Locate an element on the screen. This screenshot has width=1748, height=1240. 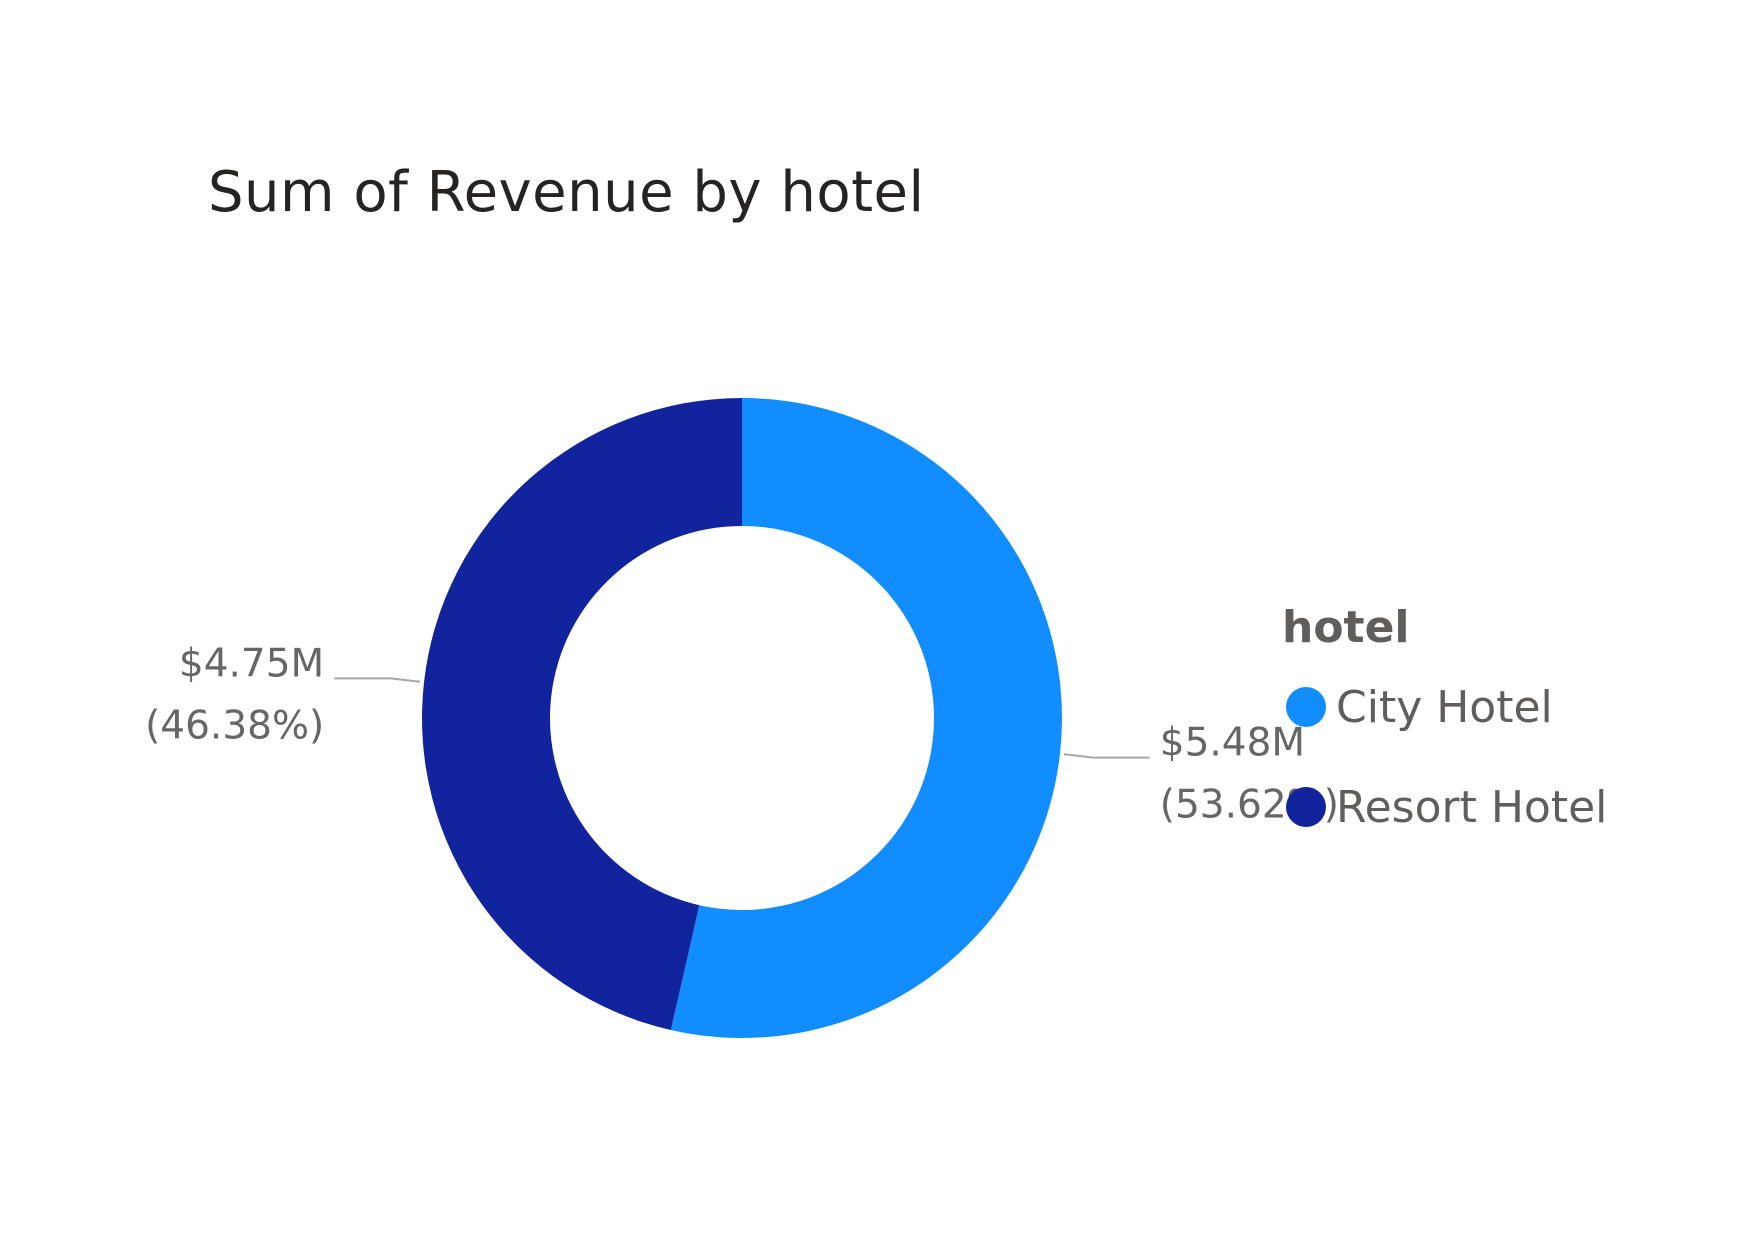
legend-label-resort-hotel: Resort Hotel is located at coordinates (1471, 807).